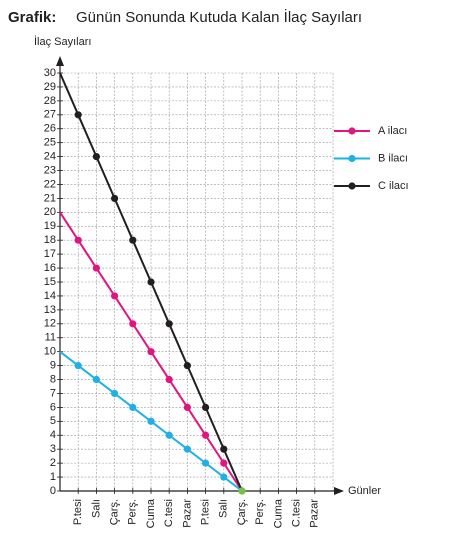 The height and width of the screenshot is (543, 456). What do you see at coordinates (50, 268) in the screenshot?
I see `y-tick-label: 16` at bounding box center [50, 268].